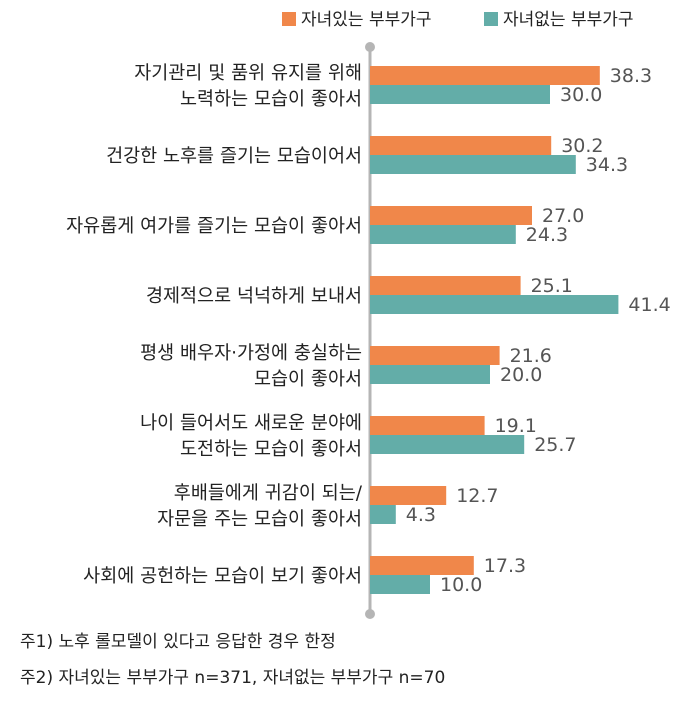 Image resolution: width=683 pixels, height=704 pixels. Describe the element at coordinates (251, 423) in the screenshot. I see `category-label-line: 나이 들어서도 새로운 분야에` at that location.